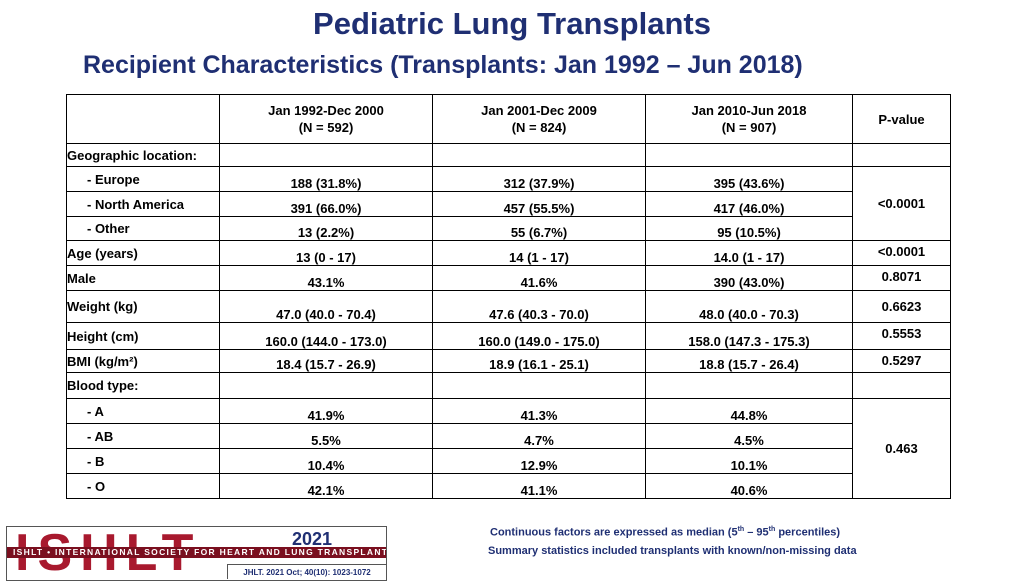  Describe the element at coordinates (326, 179) in the screenshot. I see `table-cell: 188 (31.8%)` at that location.